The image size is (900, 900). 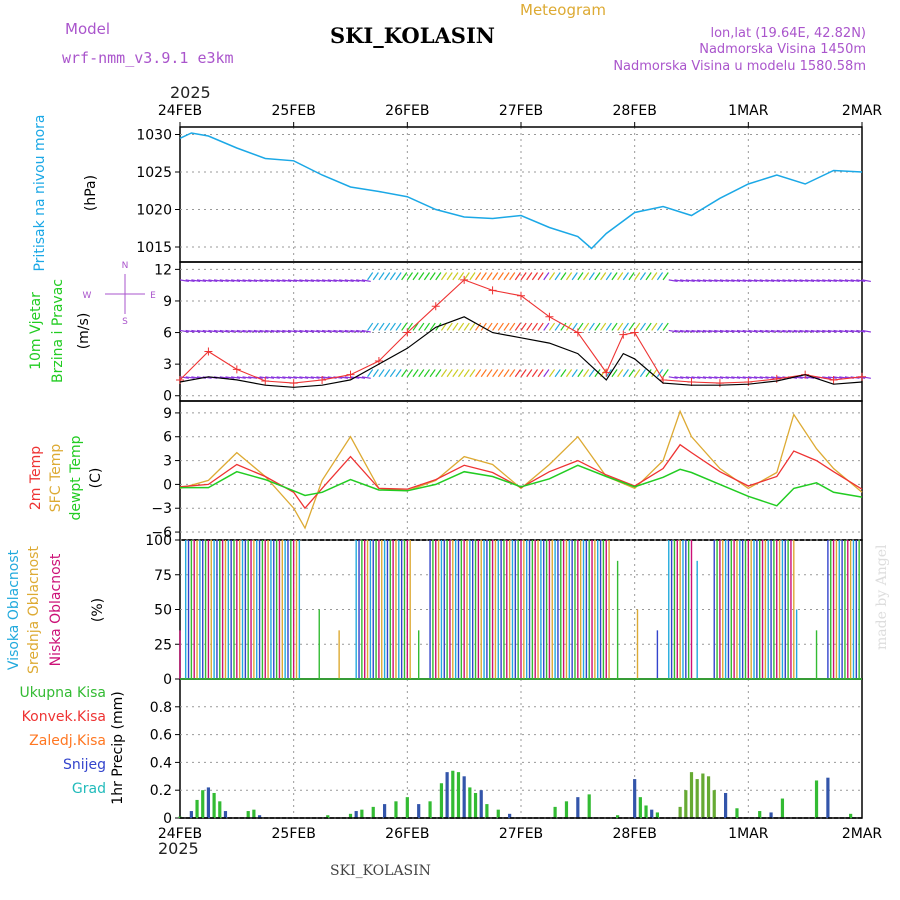 I want to click on station-title: SKI_KOLASIN, so click(x=412, y=35).